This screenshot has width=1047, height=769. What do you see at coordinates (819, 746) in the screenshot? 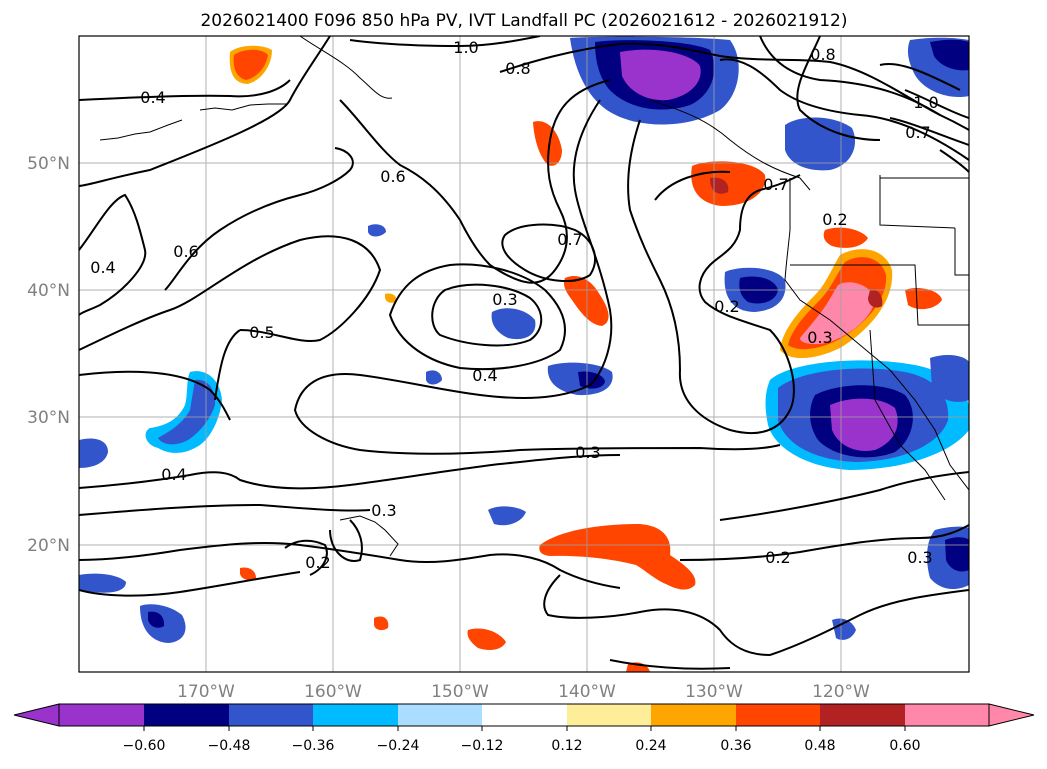
I see `colorbar-tick-label: 0.48` at bounding box center [819, 746].